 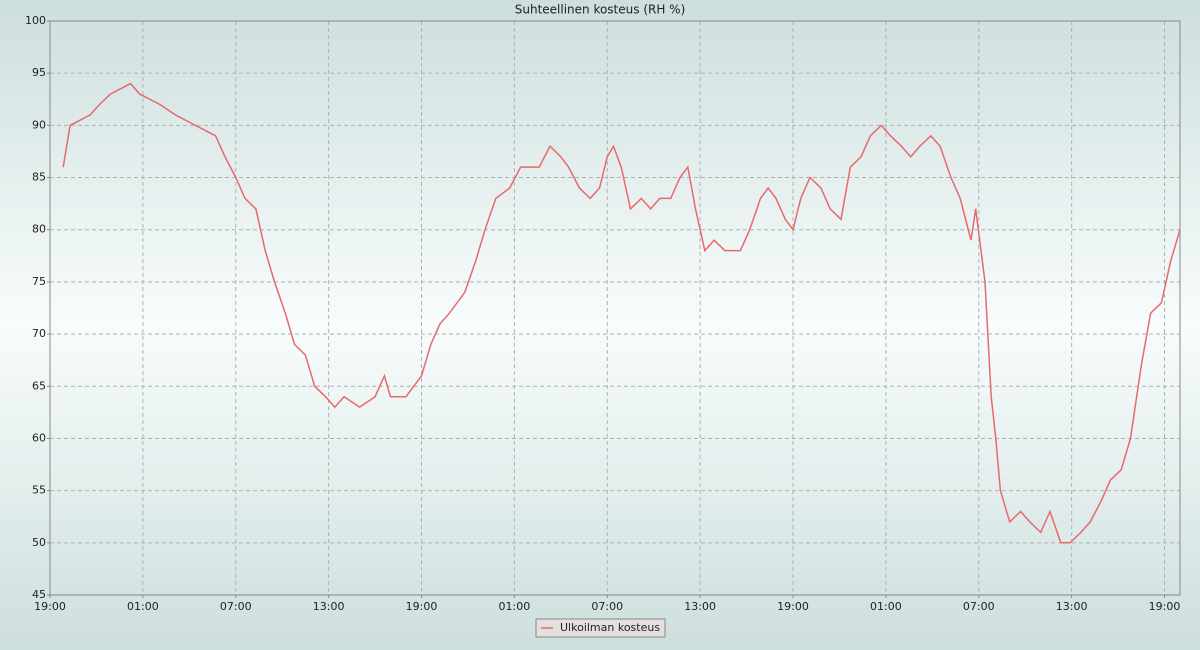 What do you see at coordinates (600, 10) in the screenshot?
I see `chart-title: Suhteellinen kosteus (RH %)` at bounding box center [600, 10].